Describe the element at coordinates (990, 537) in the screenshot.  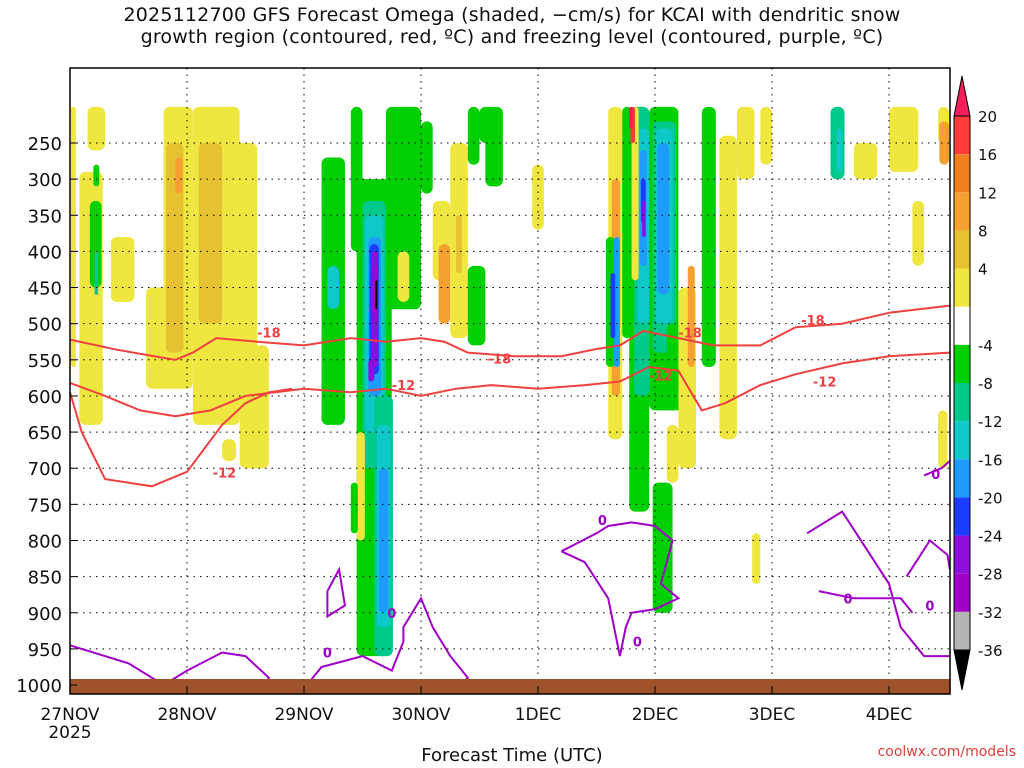
I see `colorbar-label: -24` at that location.